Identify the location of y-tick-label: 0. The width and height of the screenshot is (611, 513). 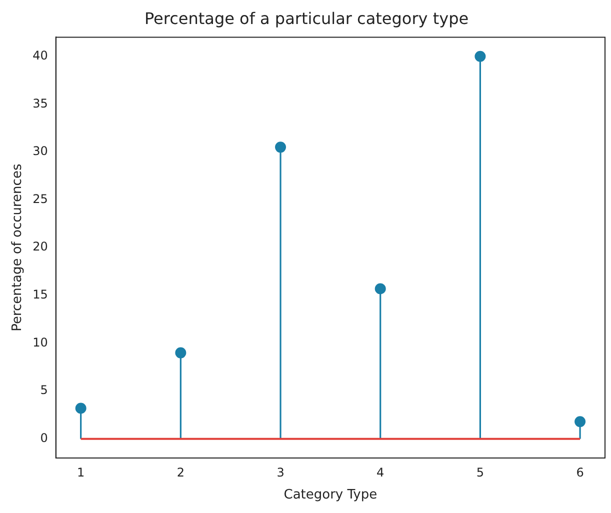
(44, 438).